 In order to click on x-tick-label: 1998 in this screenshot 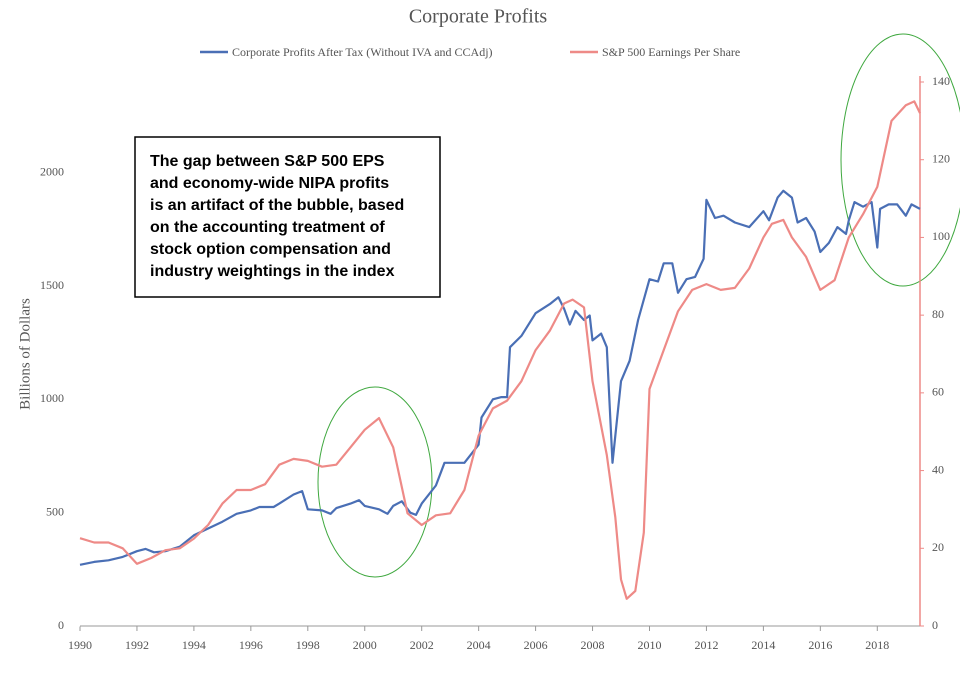, I will do `click(308, 645)`.